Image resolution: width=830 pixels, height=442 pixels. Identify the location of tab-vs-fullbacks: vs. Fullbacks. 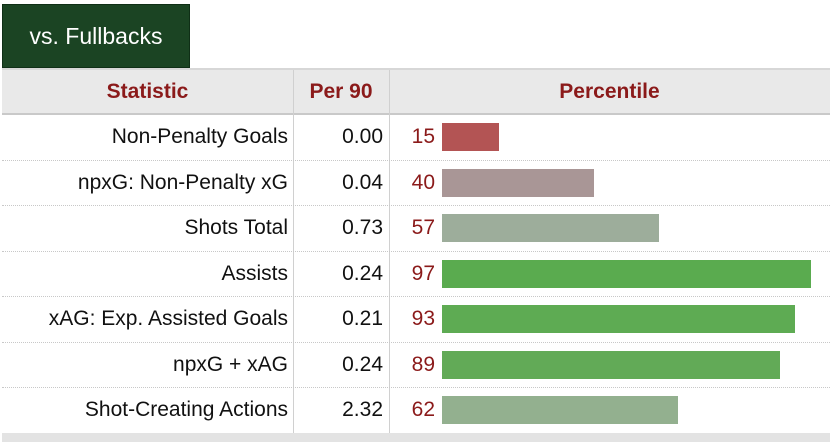
(96, 36).